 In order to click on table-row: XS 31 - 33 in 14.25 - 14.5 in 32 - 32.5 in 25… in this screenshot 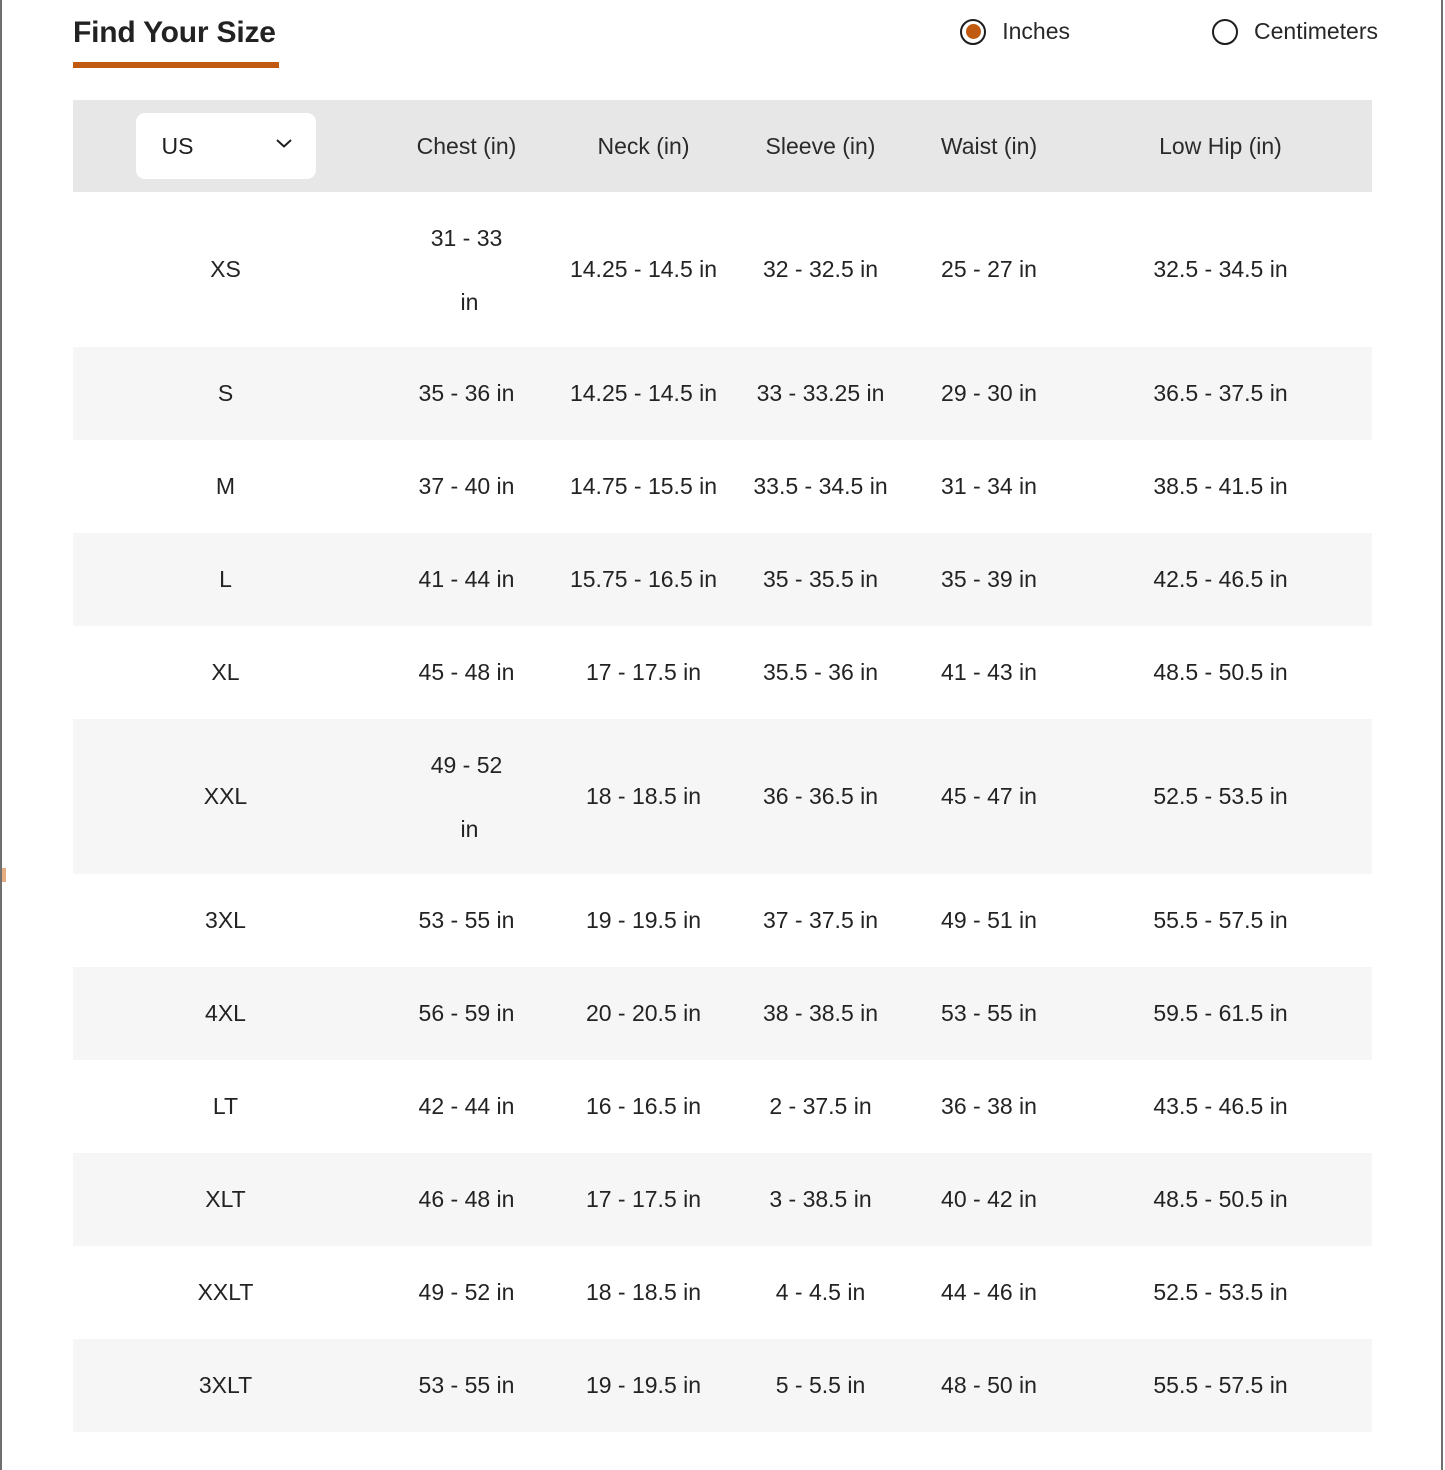, I will do `click(722, 269)`.